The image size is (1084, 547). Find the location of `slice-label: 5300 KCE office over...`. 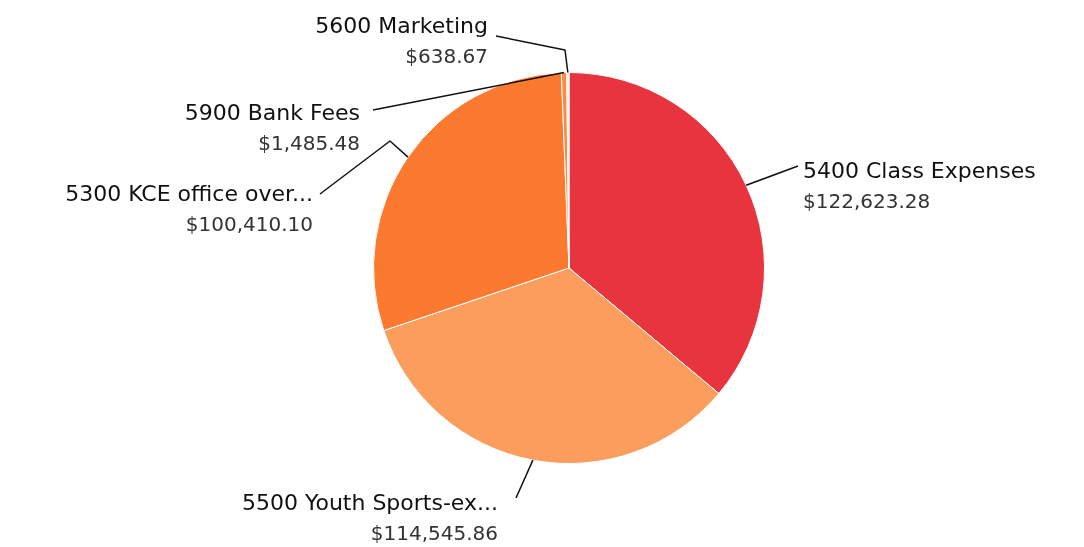

slice-label: 5300 KCE office over... is located at coordinates (189, 193).